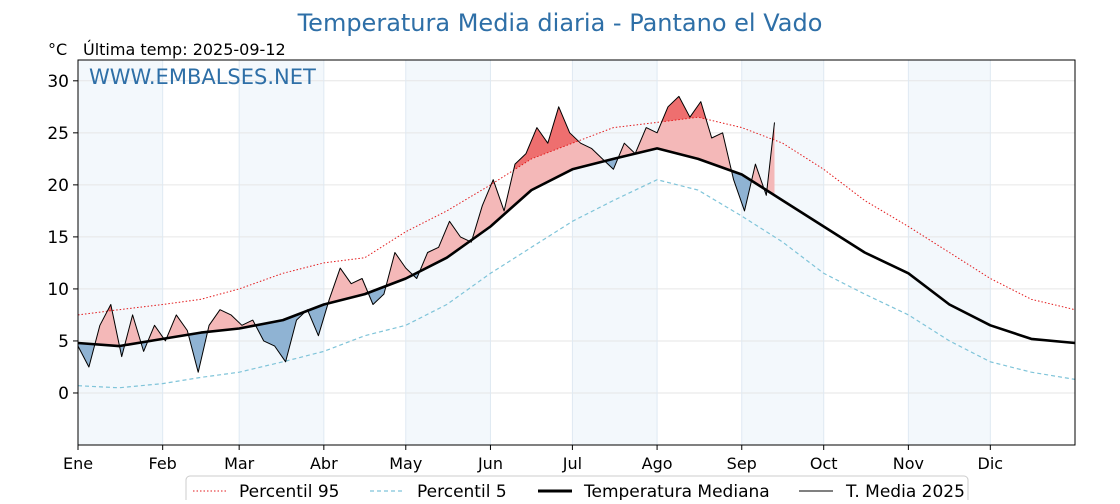 Image resolution: width=1120 pixels, height=504 pixels. I want to click on x-tick-label-sep: Sep, so click(742, 463).